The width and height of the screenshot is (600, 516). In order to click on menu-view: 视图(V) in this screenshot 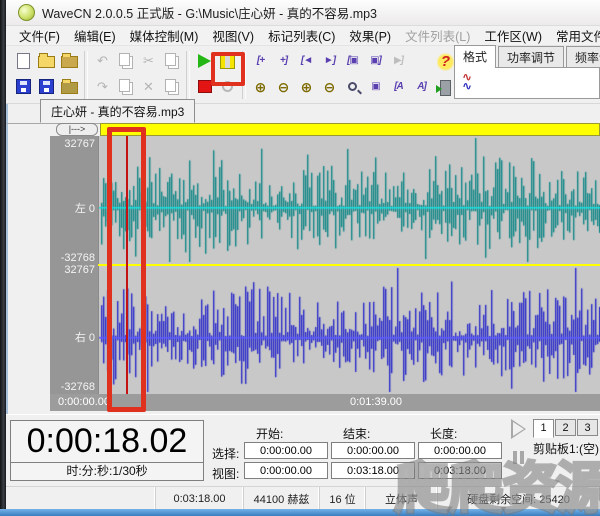, I will do `click(233, 37)`.